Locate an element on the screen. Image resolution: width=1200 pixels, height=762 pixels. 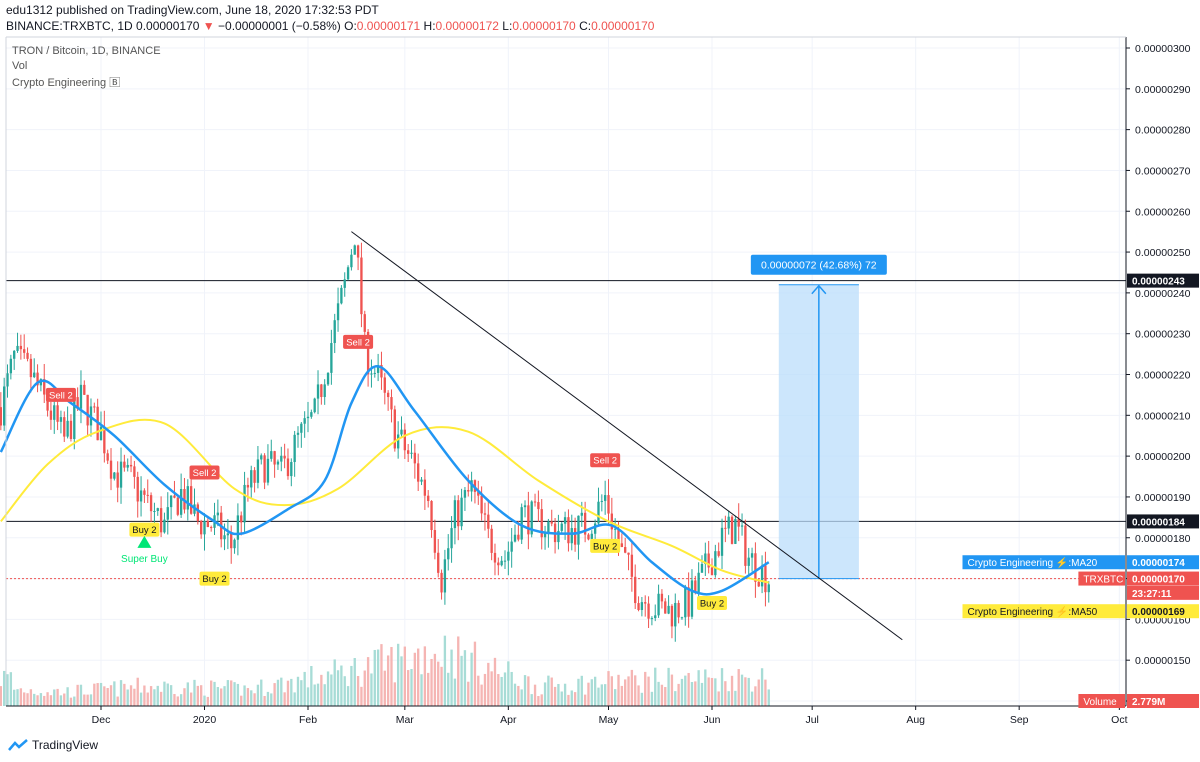
price-tick-label: 0.00000290 is located at coordinates (1163, 90).